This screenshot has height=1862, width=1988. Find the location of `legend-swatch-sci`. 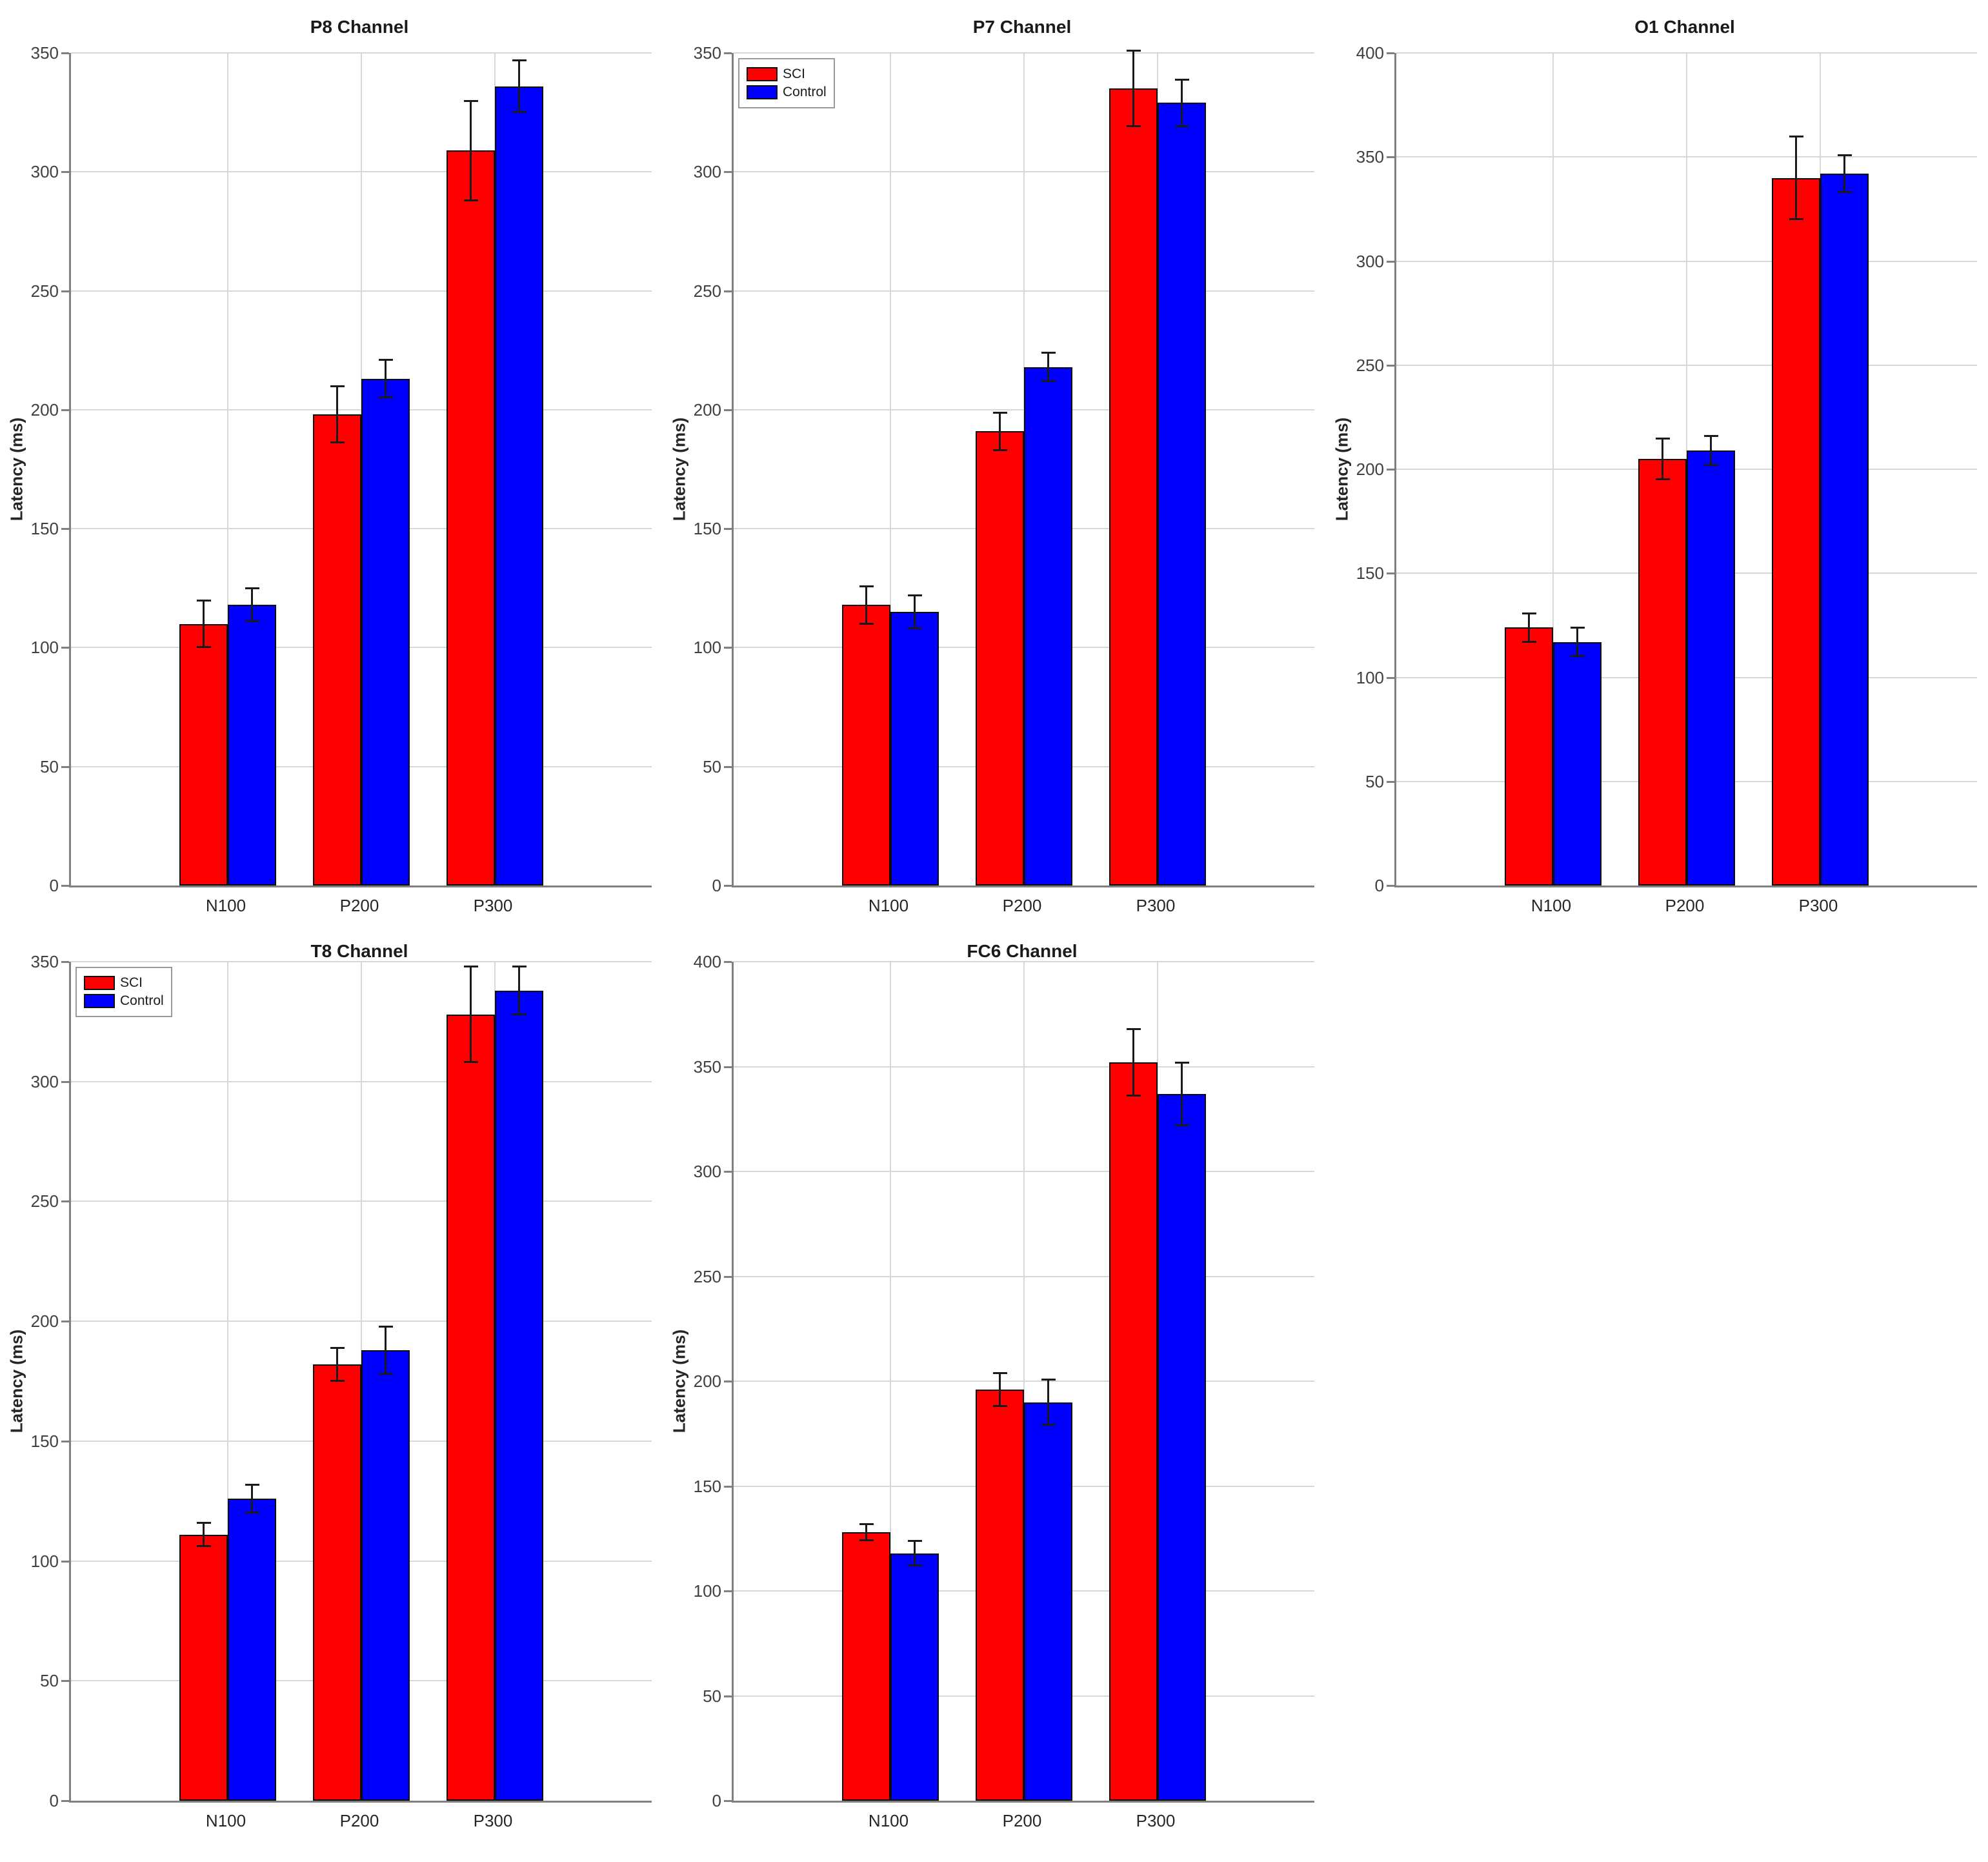

legend-swatch-sci is located at coordinates (100, 983).